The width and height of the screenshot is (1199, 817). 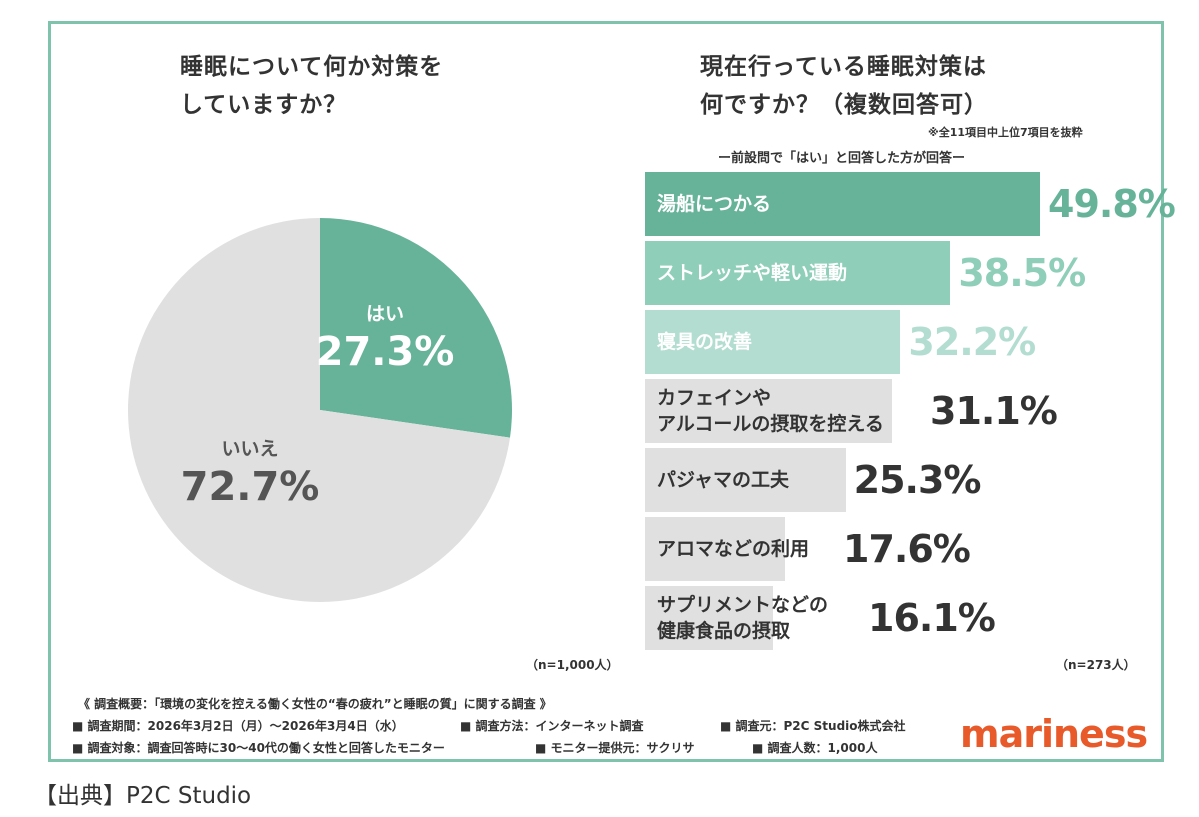 I want to click on bar-note: ※全11項目中上位7項目を抜粋, so click(x=1005, y=132).